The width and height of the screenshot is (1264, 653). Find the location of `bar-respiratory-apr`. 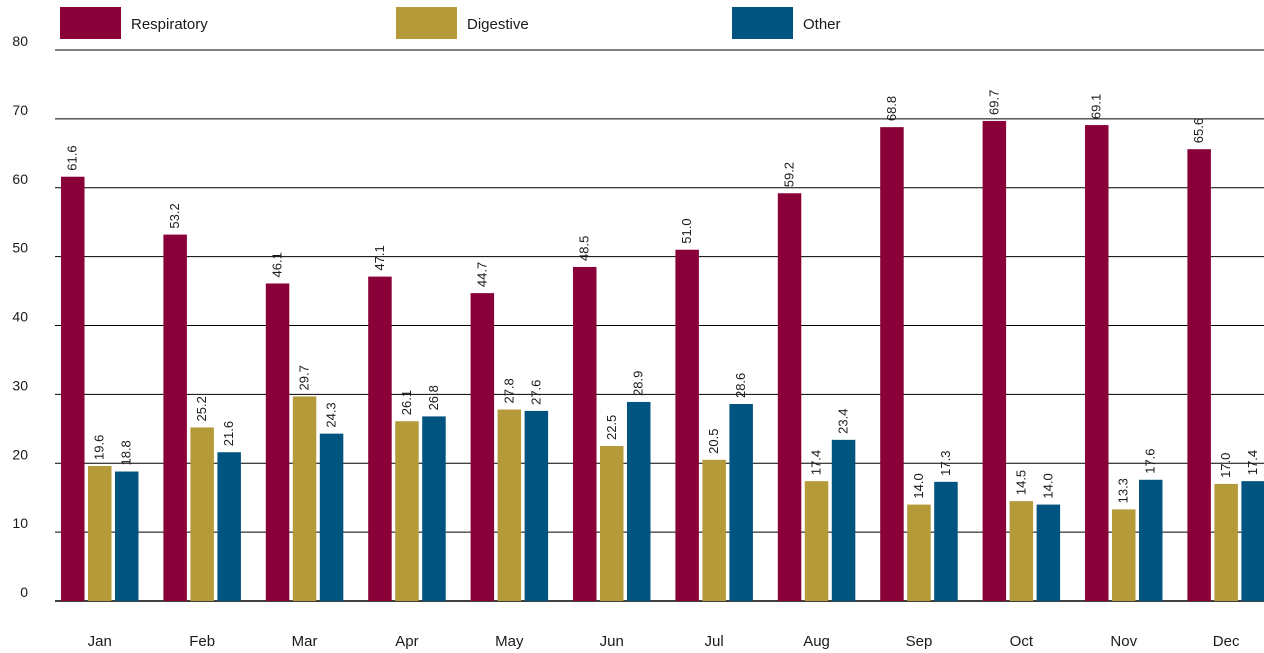

bar-respiratory-apr is located at coordinates (380, 439).